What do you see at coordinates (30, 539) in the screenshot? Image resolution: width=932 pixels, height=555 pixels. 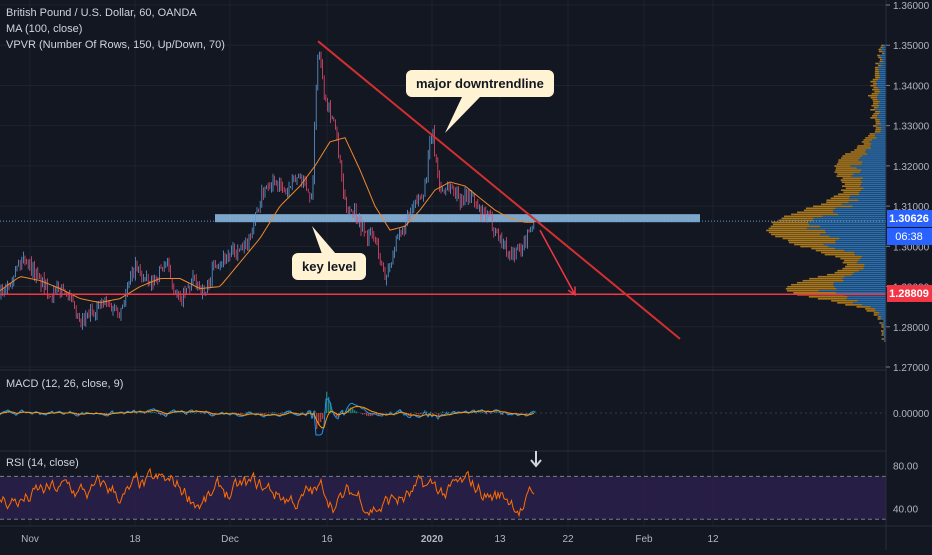 I see `time-tick-label: Nov` at bounding box center [30, 539].